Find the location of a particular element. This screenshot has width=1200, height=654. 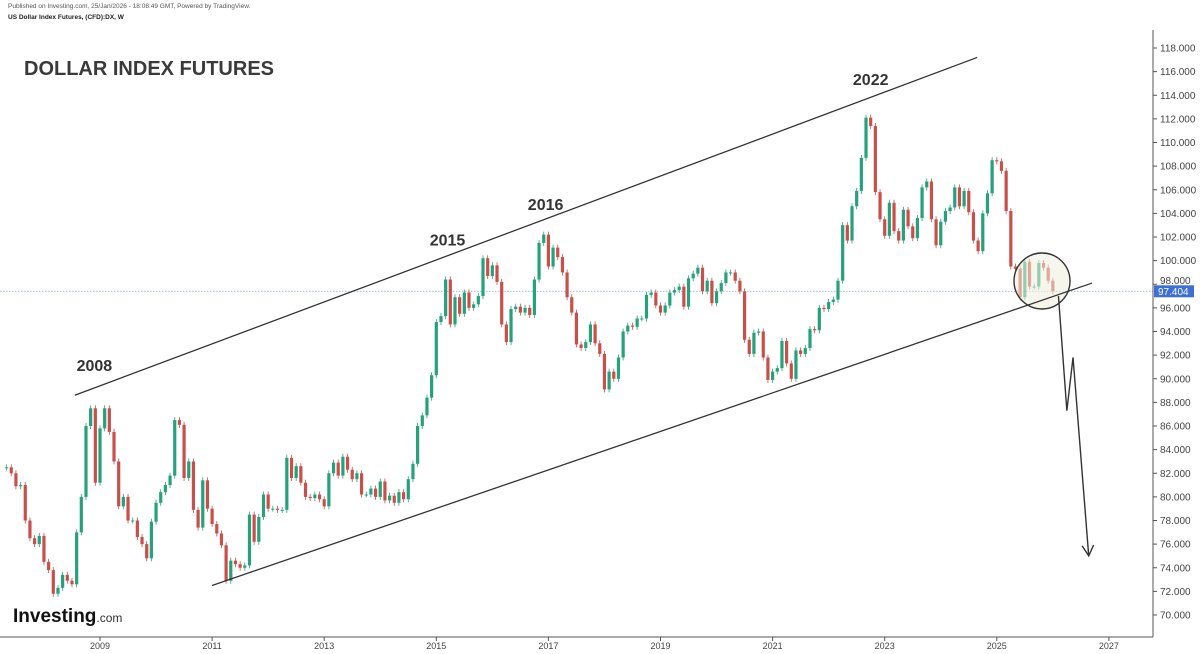

y-tick-label: 116.000 is located at coordinates (1178, 72).